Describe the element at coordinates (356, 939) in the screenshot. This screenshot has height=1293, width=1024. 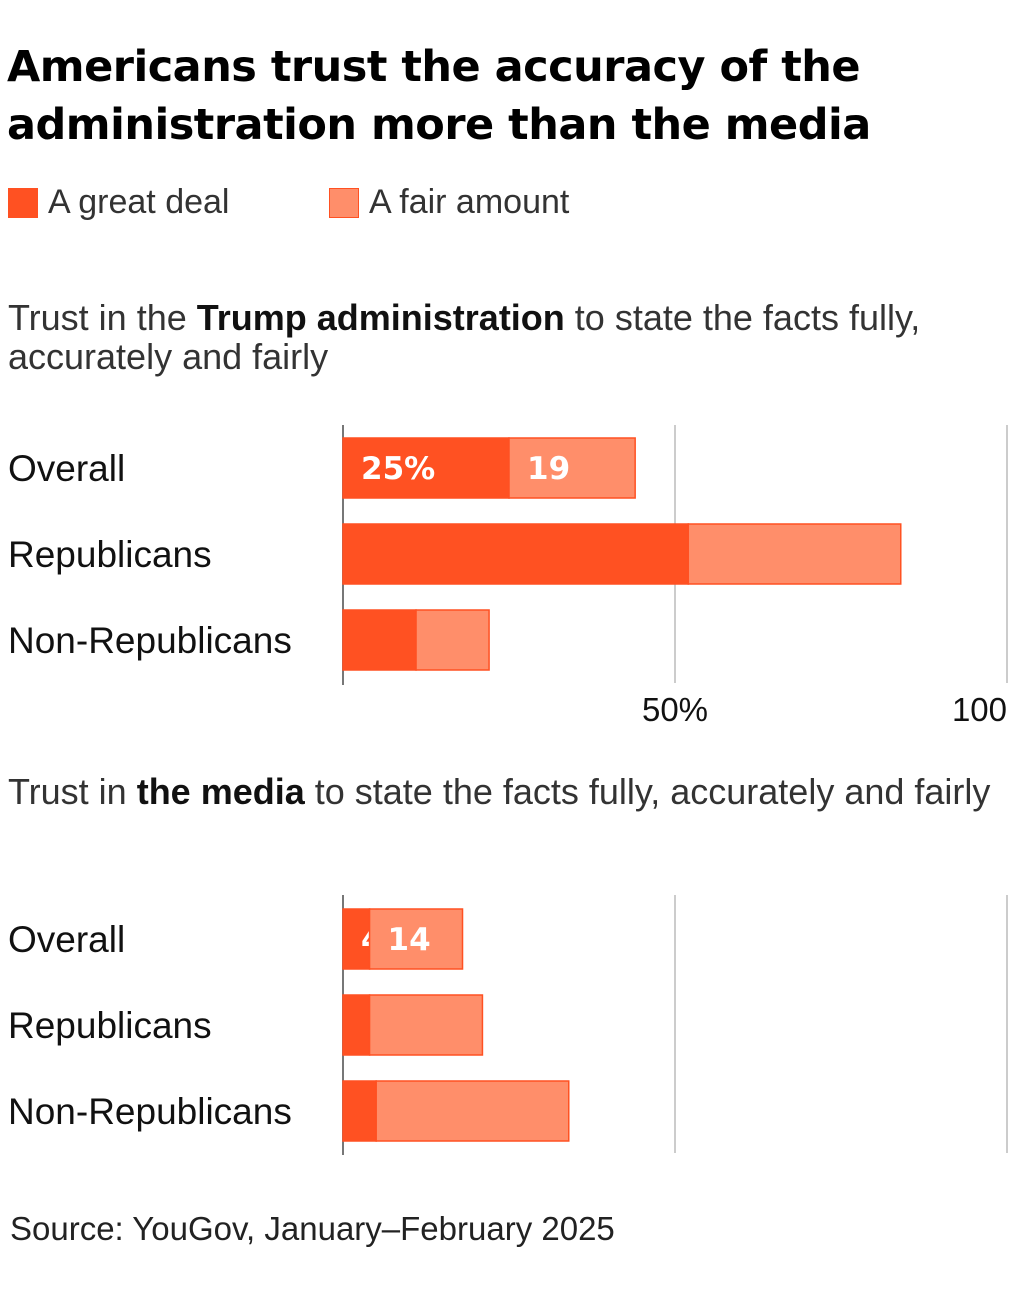
I see `bar-overall-a-great-deal` at that location.